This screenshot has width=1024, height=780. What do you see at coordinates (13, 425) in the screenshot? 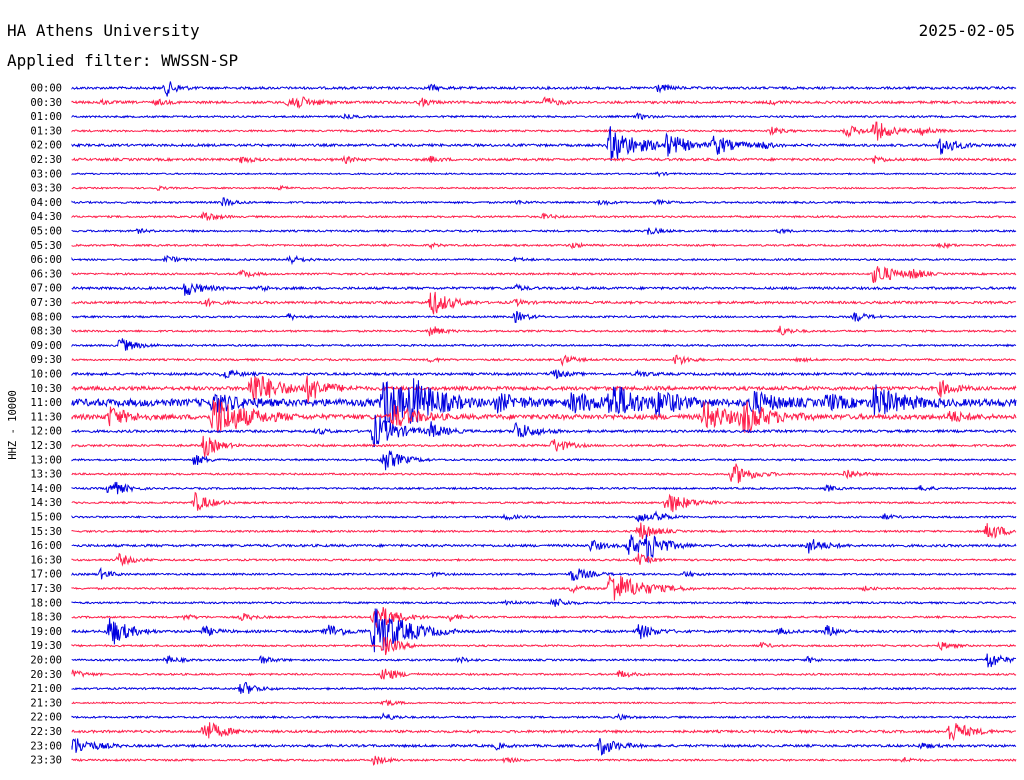
I see `channel-label: HHZ - 10000` at bounding box center [13, 425].